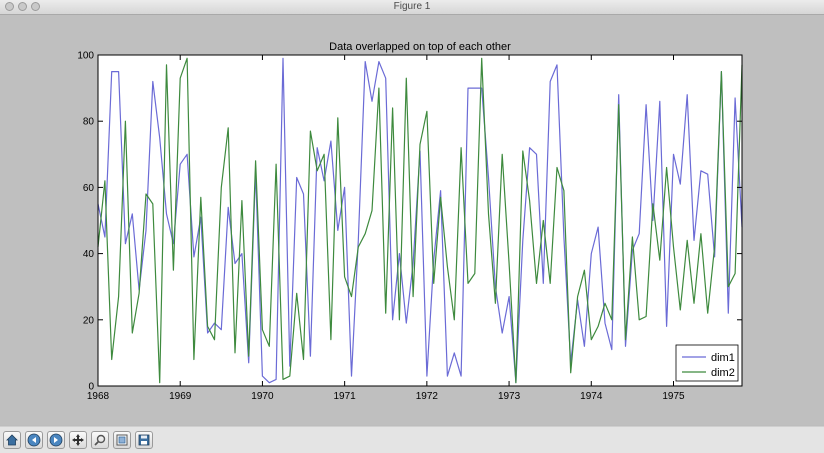 The image size is (824, 453). I want to click on forward-arrow-icon, so click(56, 440).